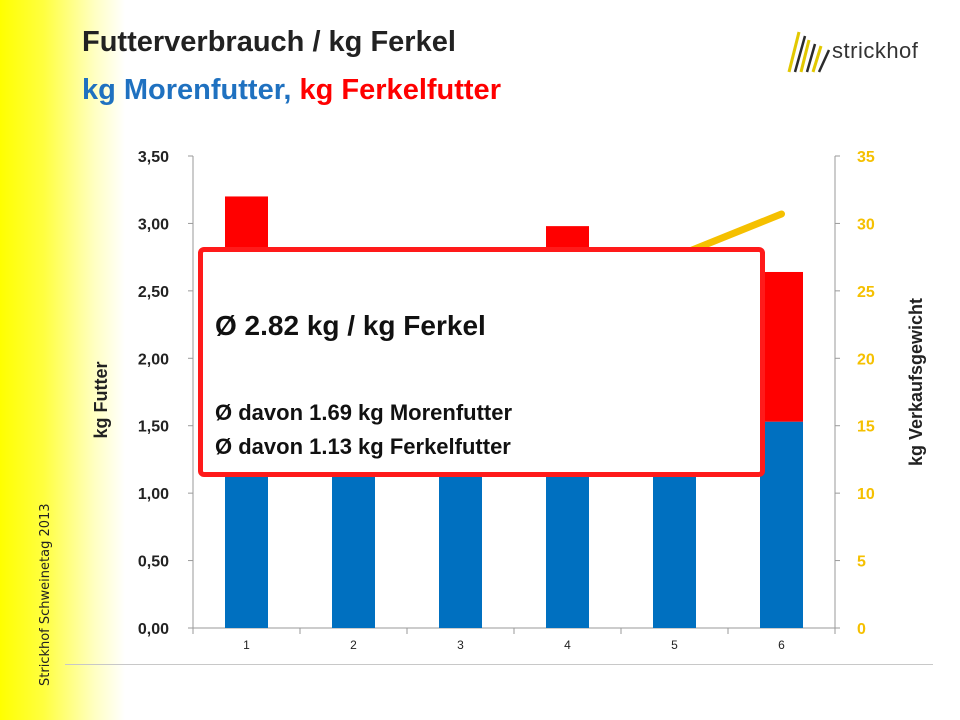 The width and height of the screenshot is (960, 720). What do you see at coordinates (153, 629) in the screenshot?
I see `y-tick-label: 0,00` at bounding box center [153, 629].